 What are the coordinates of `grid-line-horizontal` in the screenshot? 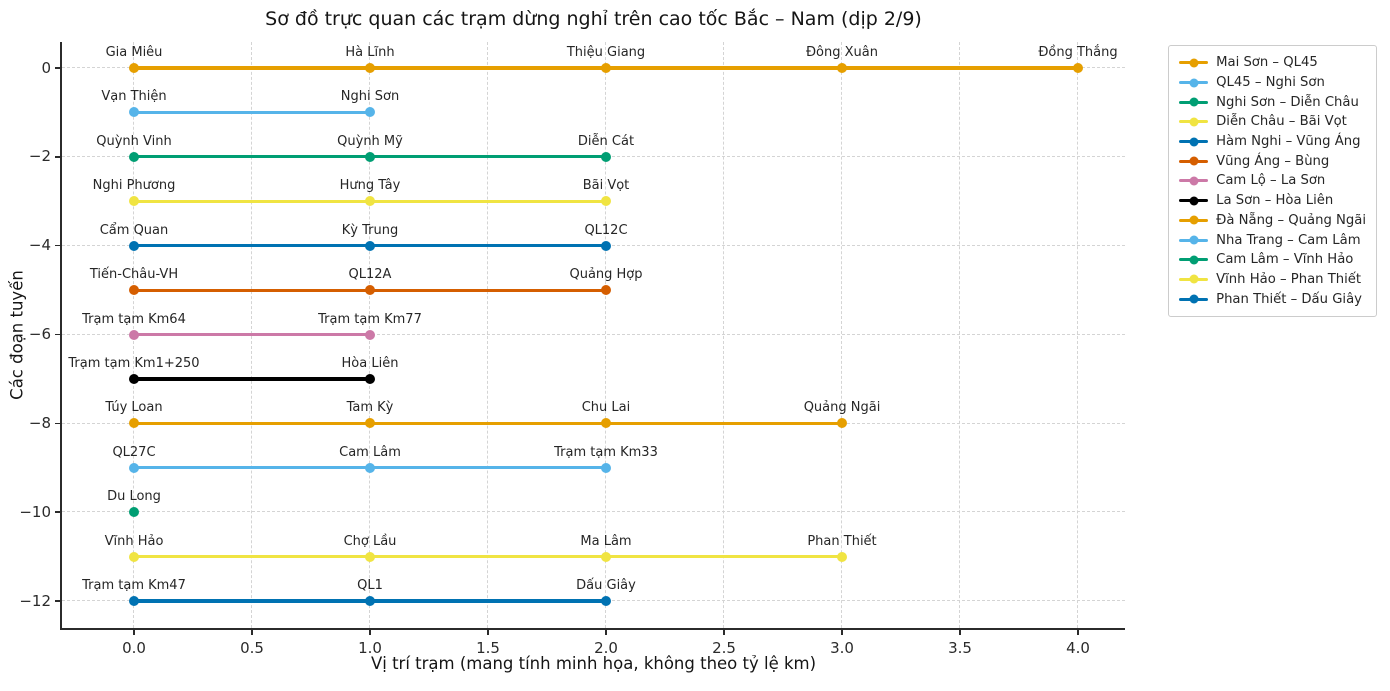 It's located at (593, 334).